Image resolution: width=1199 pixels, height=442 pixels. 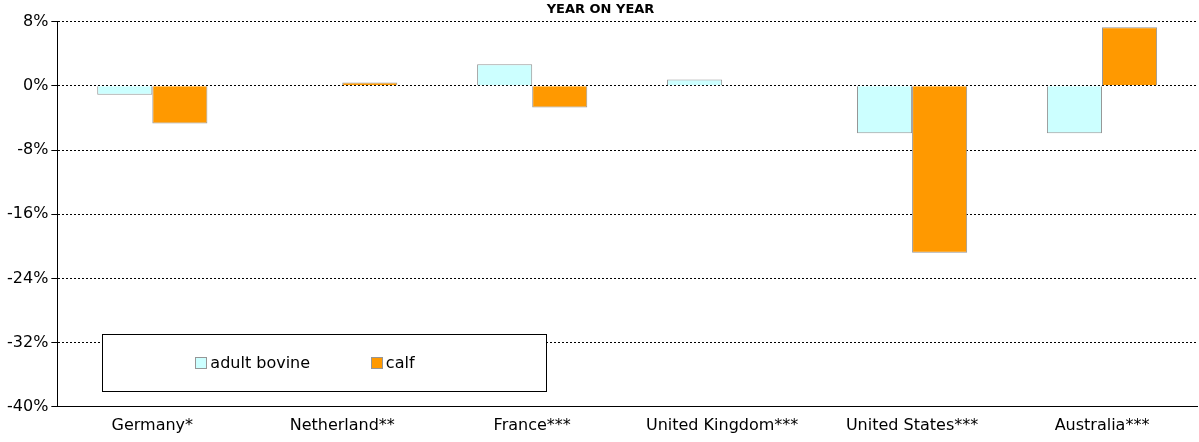 What do you see at coordinates (342, 424) in the screenshot?
I see `x-tick-label: Netherland**` at bounding box center [342, 424].